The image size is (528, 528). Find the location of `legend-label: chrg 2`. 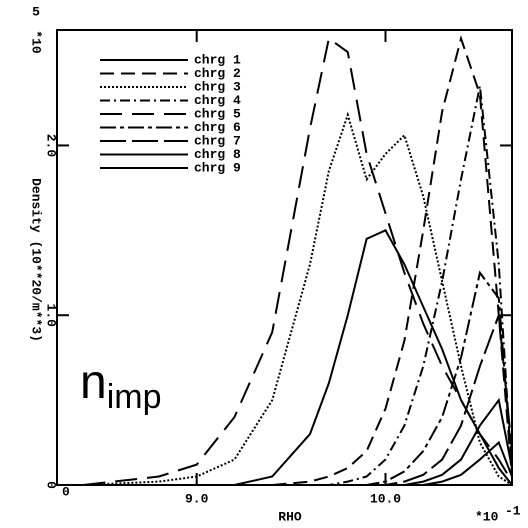

legend-label: chrg 2 is located at coordinates (217, 73).